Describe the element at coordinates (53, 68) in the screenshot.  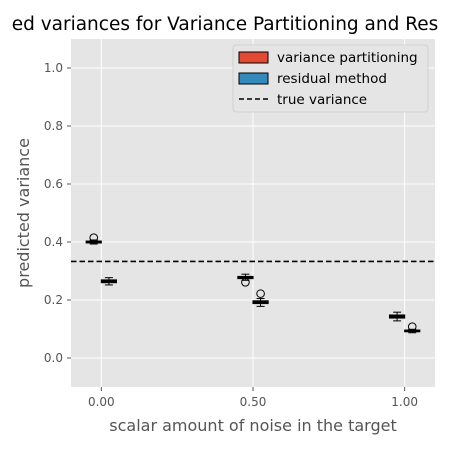
I see `y-tick-label: 1.0` at that location.